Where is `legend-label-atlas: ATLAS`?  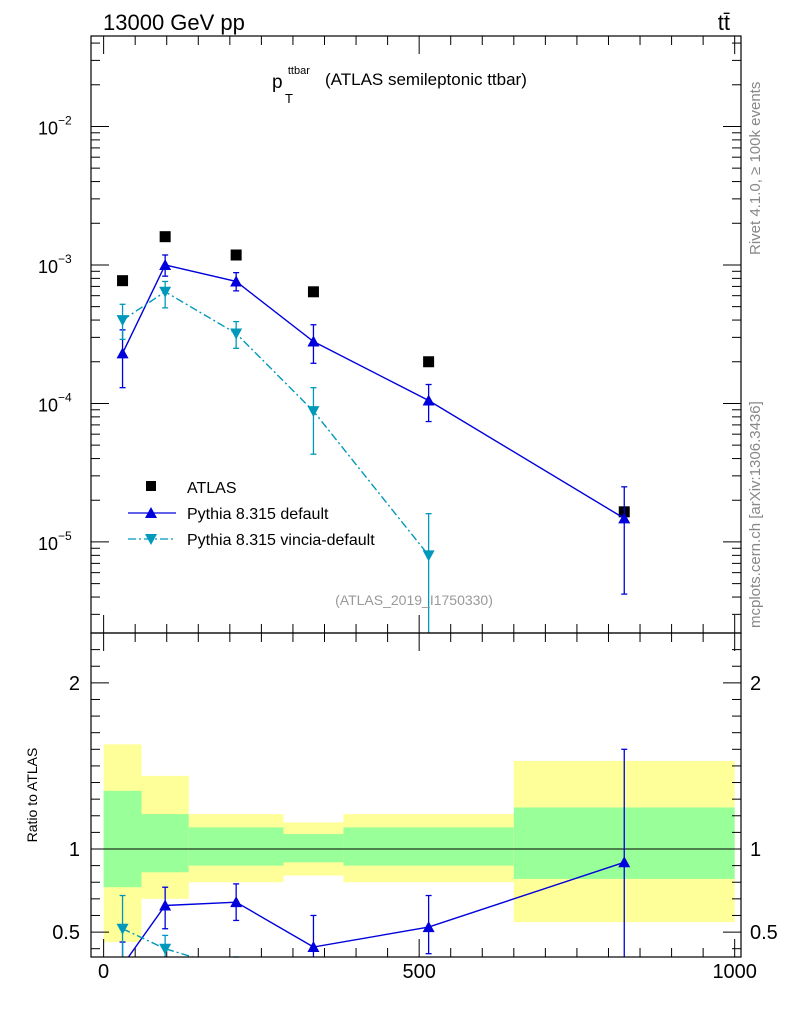
legend-label-atlas: ATLAS is located at coordinates (212, 488).